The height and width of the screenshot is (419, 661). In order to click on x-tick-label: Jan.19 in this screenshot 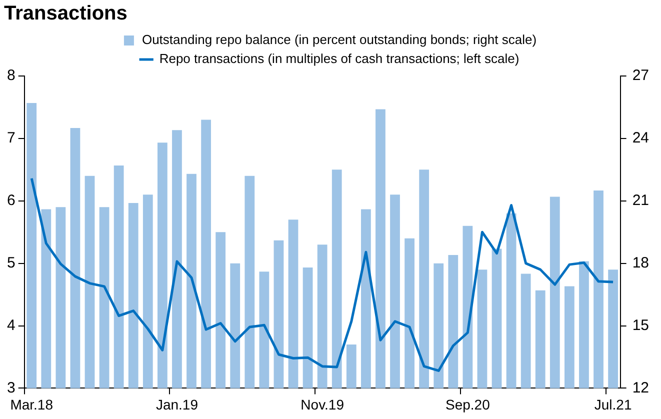, I will do `click(177, 404)`.